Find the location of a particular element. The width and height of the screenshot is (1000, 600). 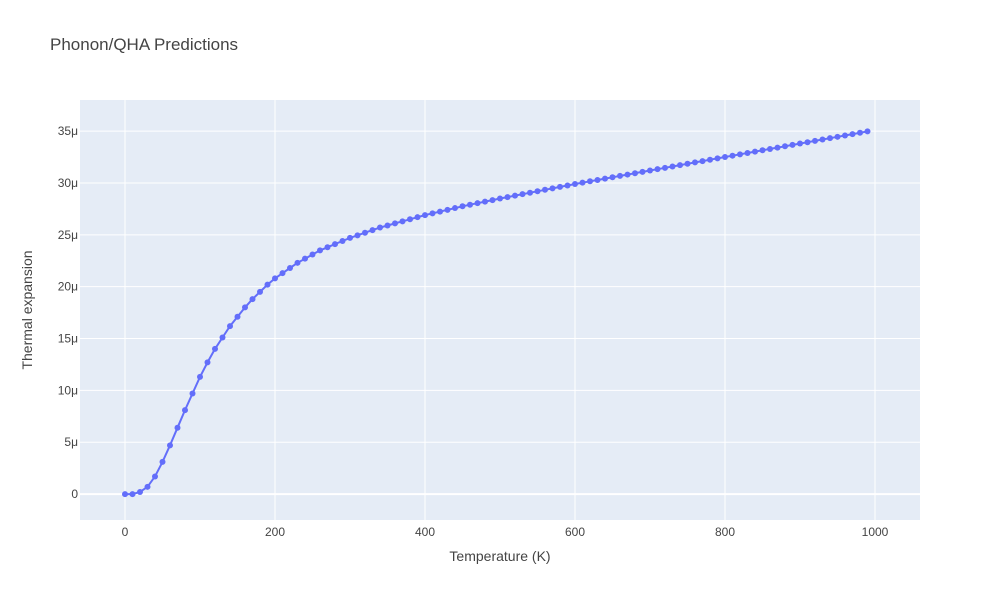

y-tick-label: 25μ is located at coordinates (68, 235).